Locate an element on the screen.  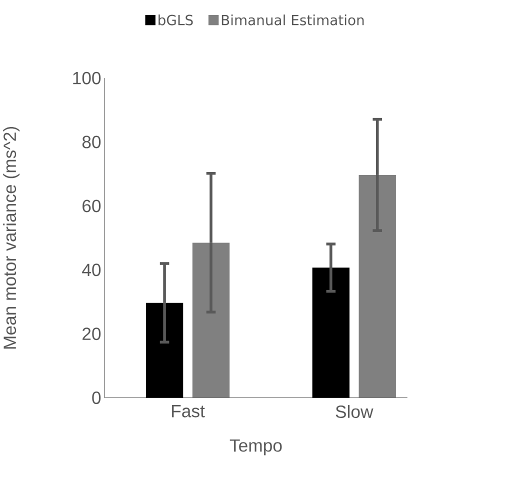
y-tick-label: 80 is located at coordinates (91, 142).